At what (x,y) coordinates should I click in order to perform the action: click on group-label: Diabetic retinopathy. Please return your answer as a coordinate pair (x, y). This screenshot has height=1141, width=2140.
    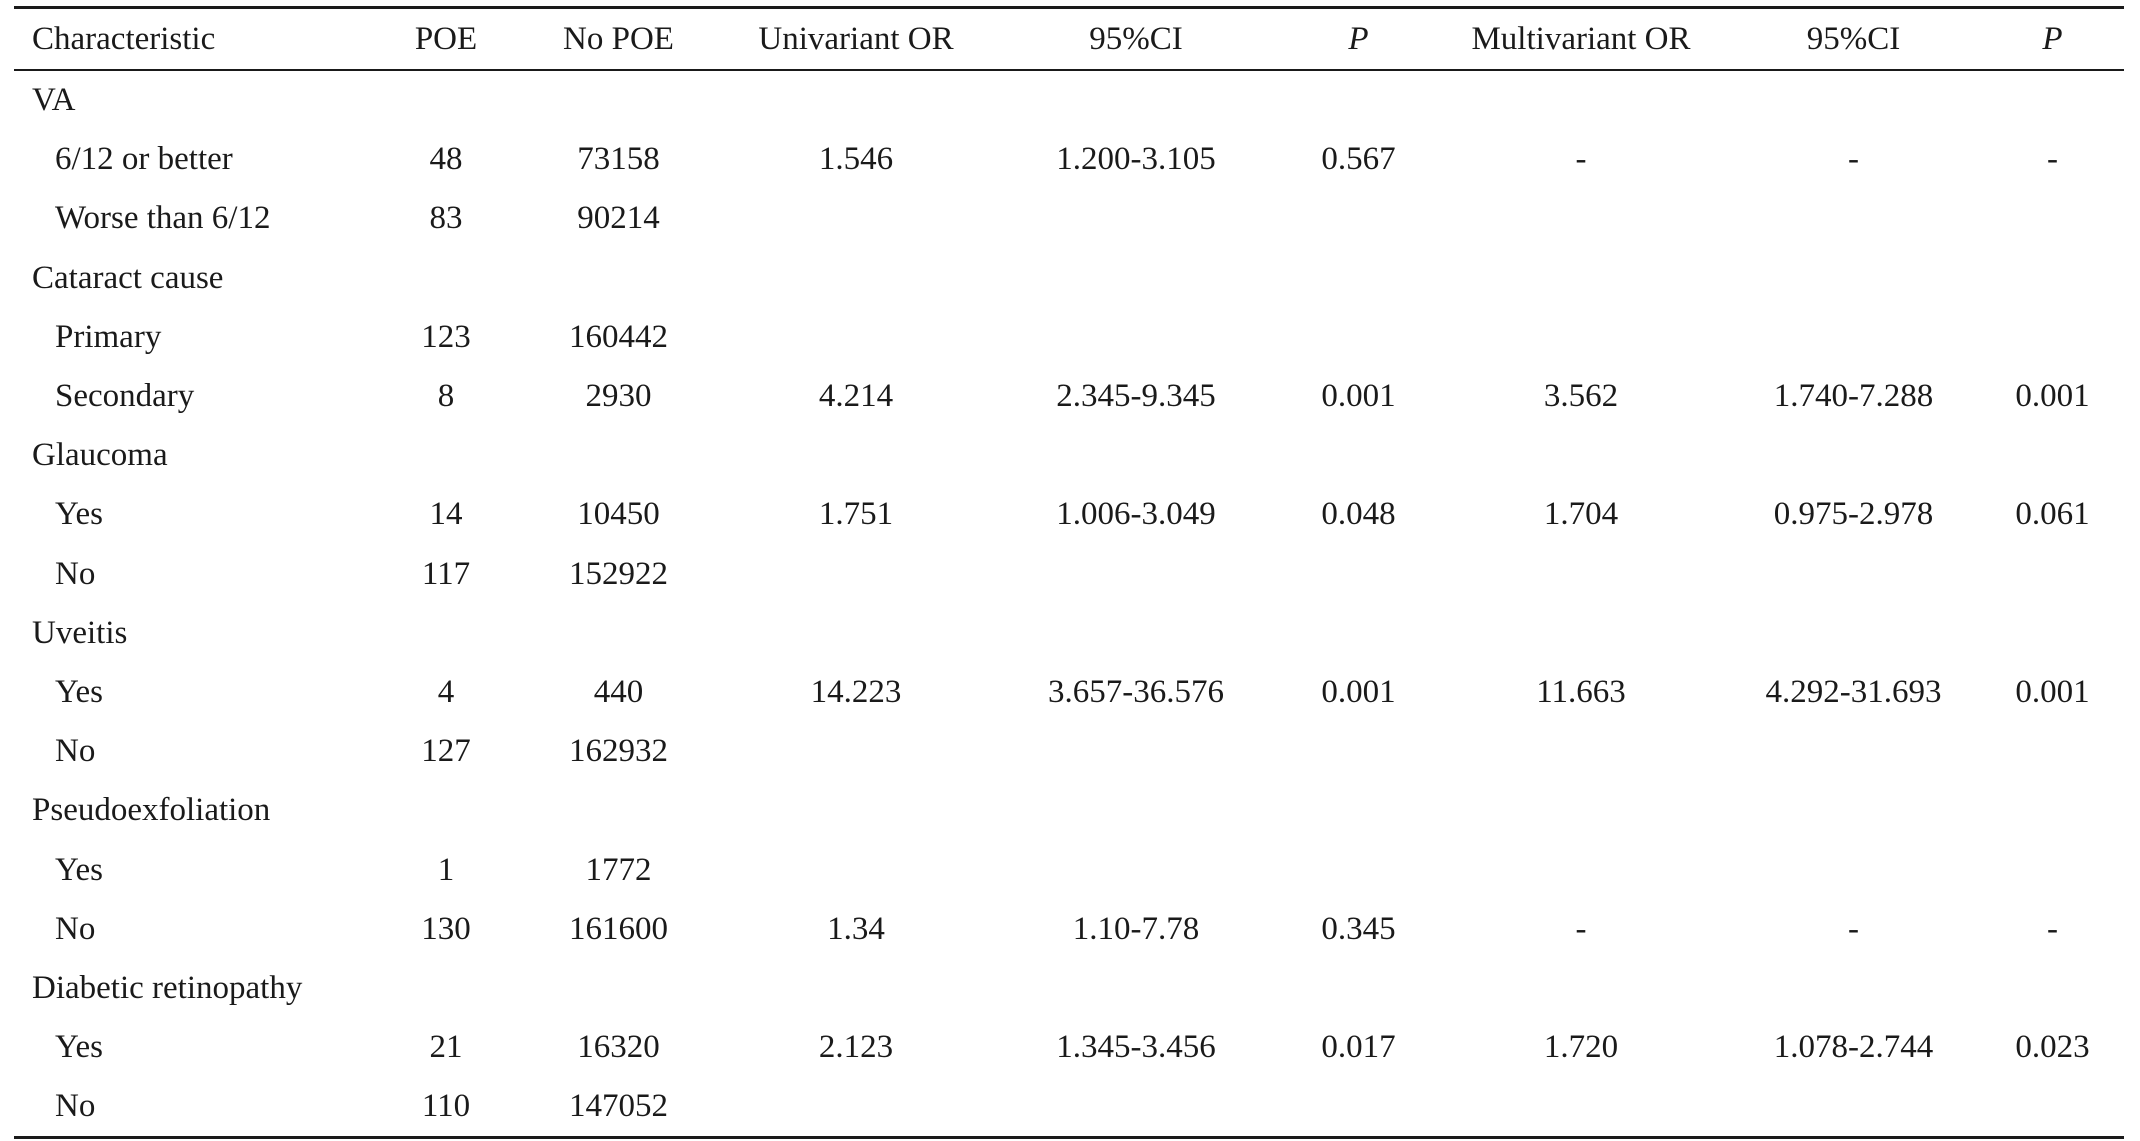
    Looking at the image, I should click on (167, 987).